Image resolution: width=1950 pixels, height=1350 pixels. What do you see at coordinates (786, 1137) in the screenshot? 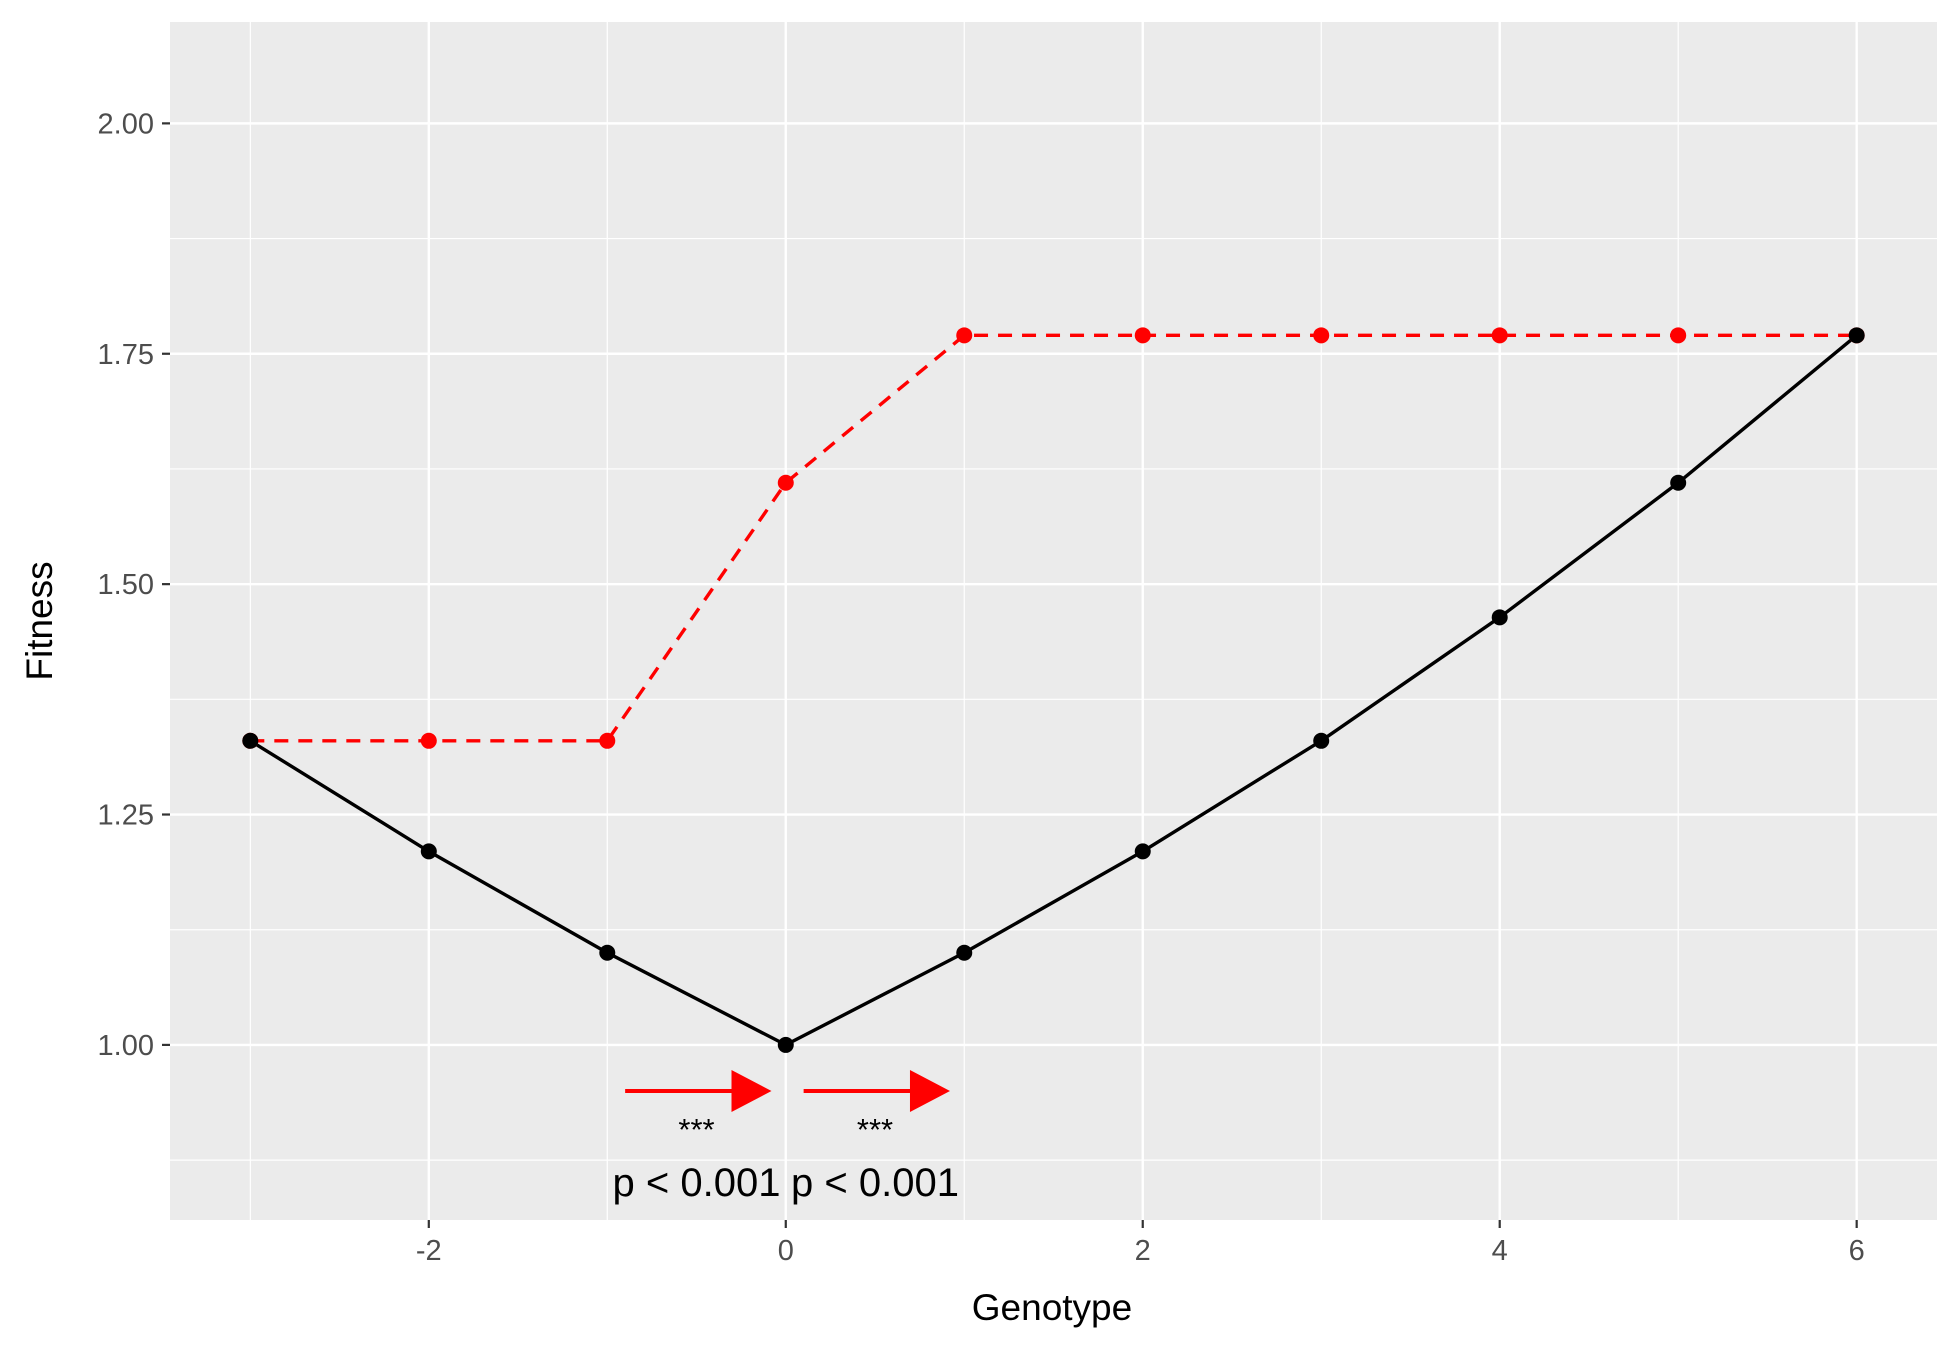
I see `annotations: *** p < 0.001 *** p < 0.001` at bounding box center [786, 1137].